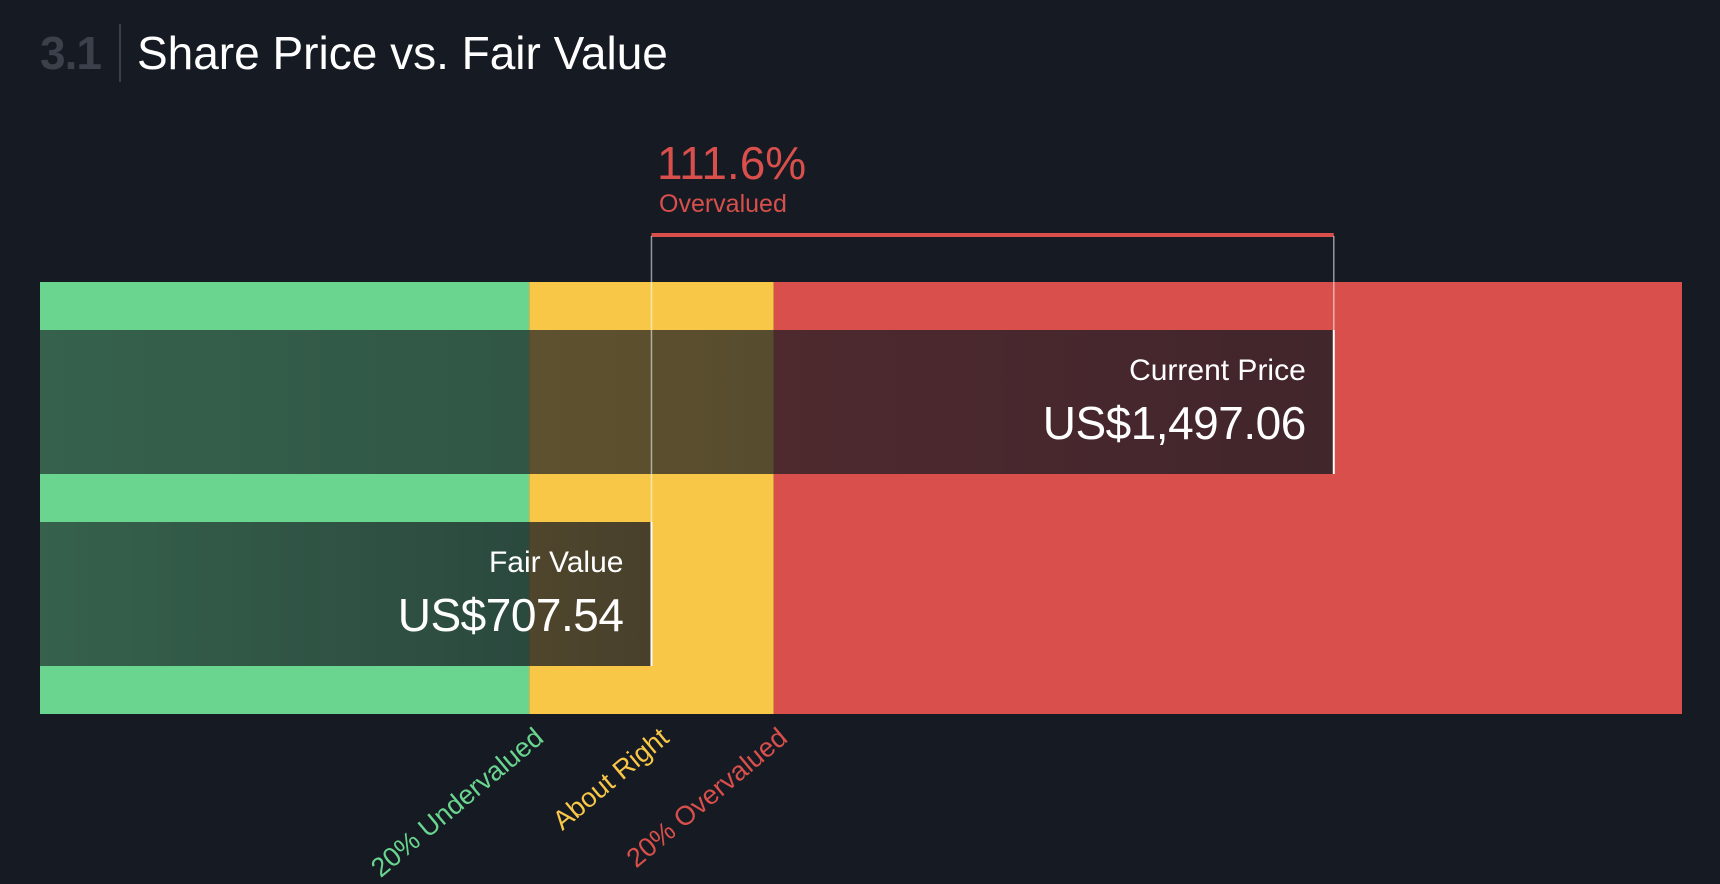 The height and width of the screenshot is (884, 1720). What do you see at coordinates (687, 402) in the screenshot?
I see `current-price-bar` at bounding box center [687, 402].